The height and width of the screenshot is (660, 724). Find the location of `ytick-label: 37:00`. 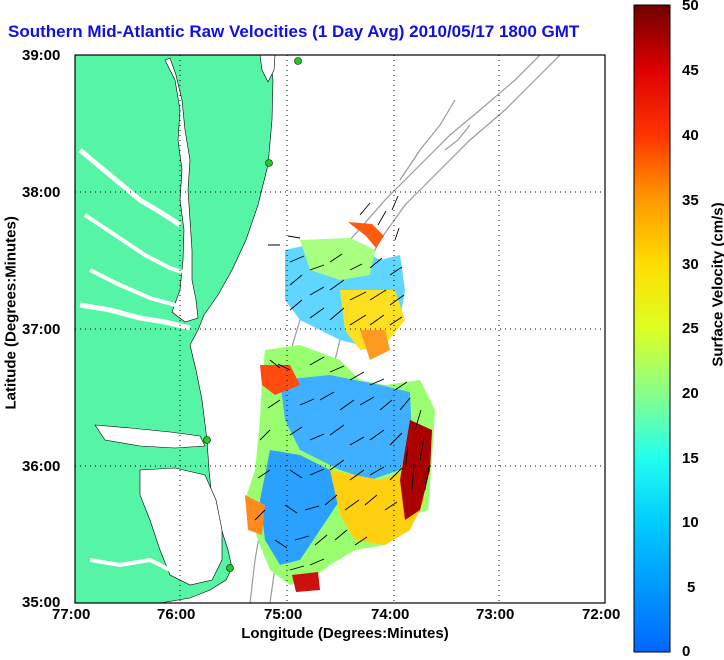

ytick-label: 37:00 is located at coordinates (41, 329).